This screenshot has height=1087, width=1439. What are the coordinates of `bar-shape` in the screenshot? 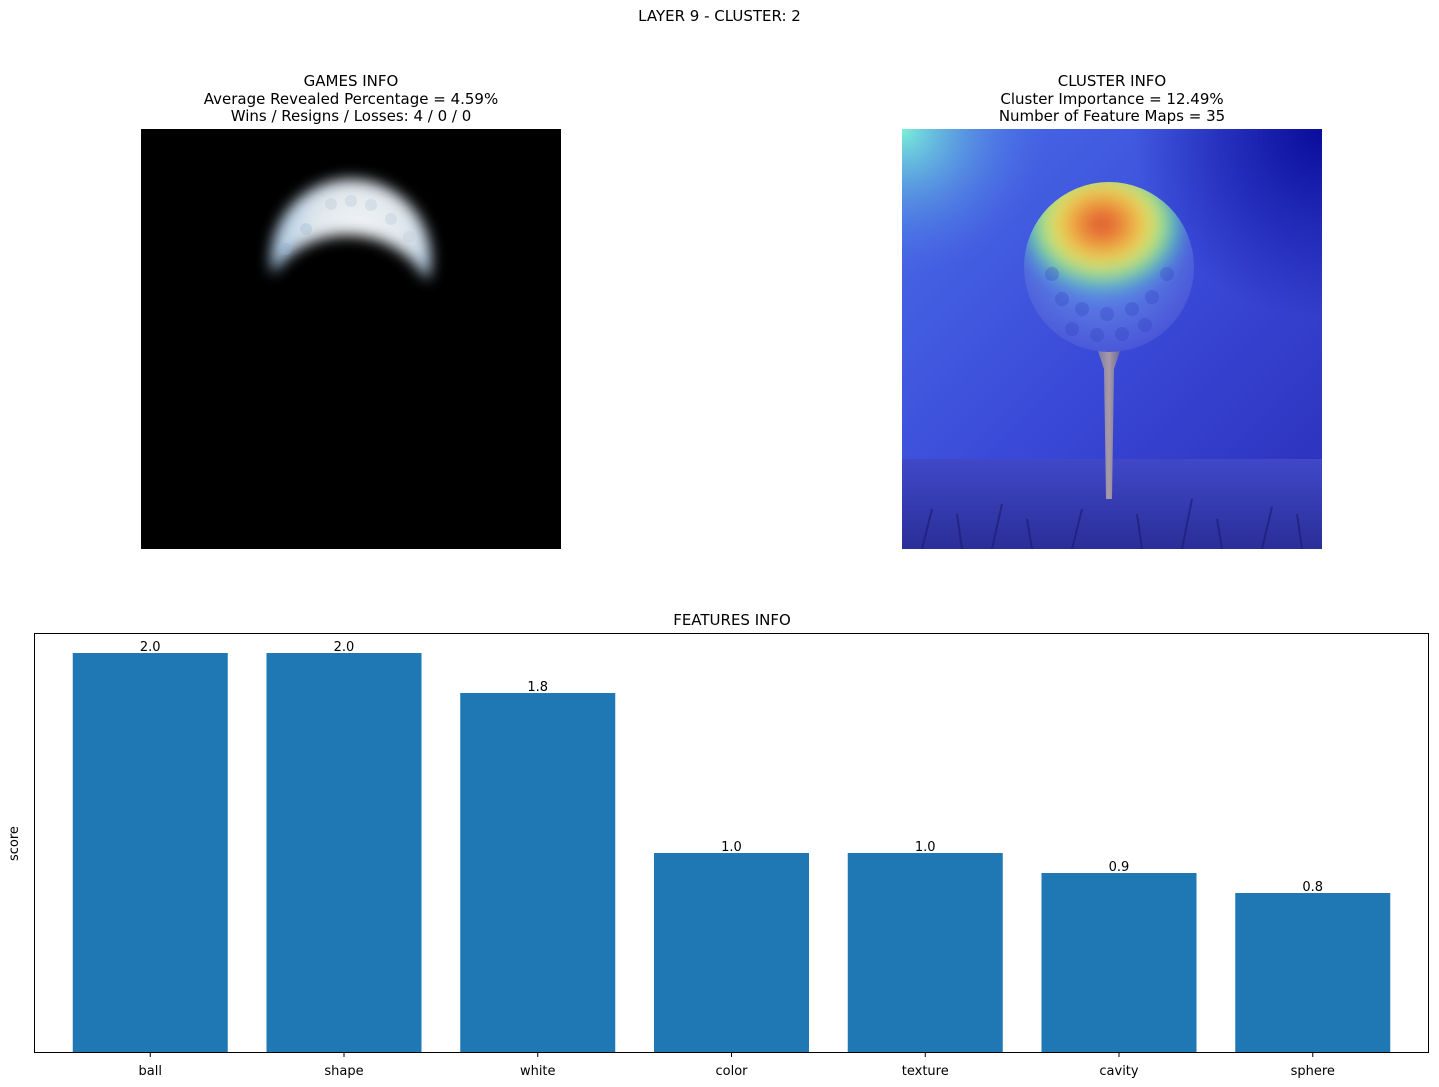 It's located at (344, 853).